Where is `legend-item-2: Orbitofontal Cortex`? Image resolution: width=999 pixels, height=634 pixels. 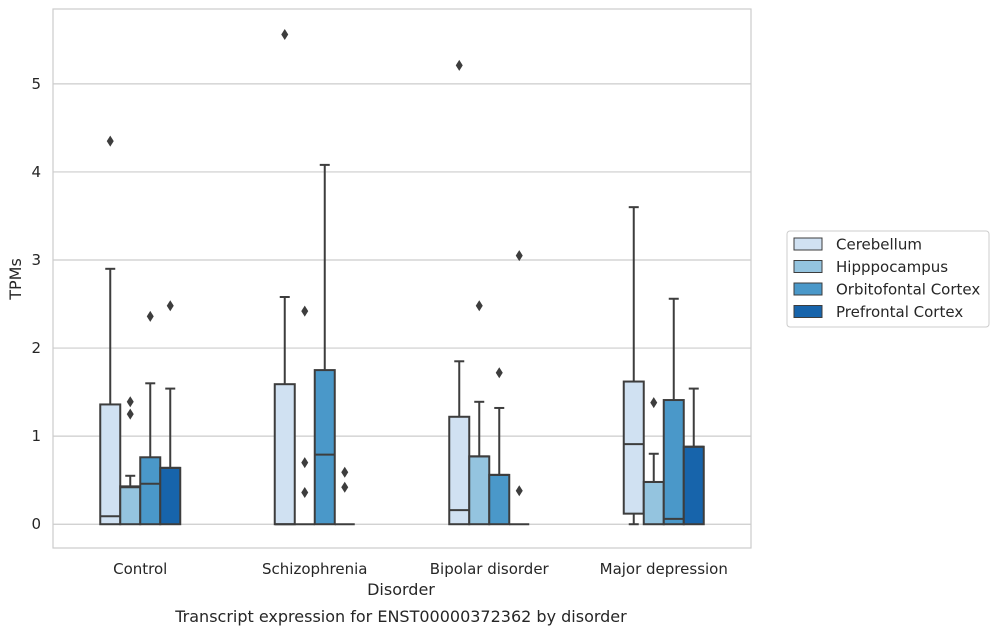
legend-item-2: Orbitofontal Cortex is located at coordinates (886, 290).